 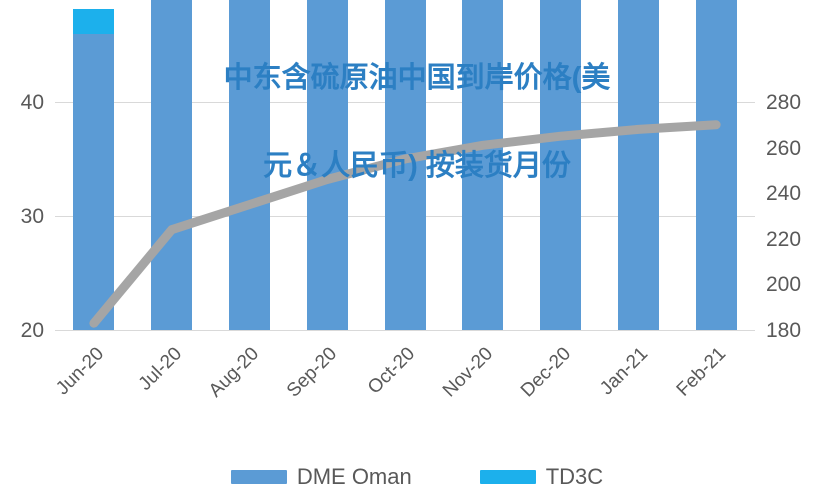 I want to click on legend-label-dme-oman: DME Oman, so click(x=354, y=476).